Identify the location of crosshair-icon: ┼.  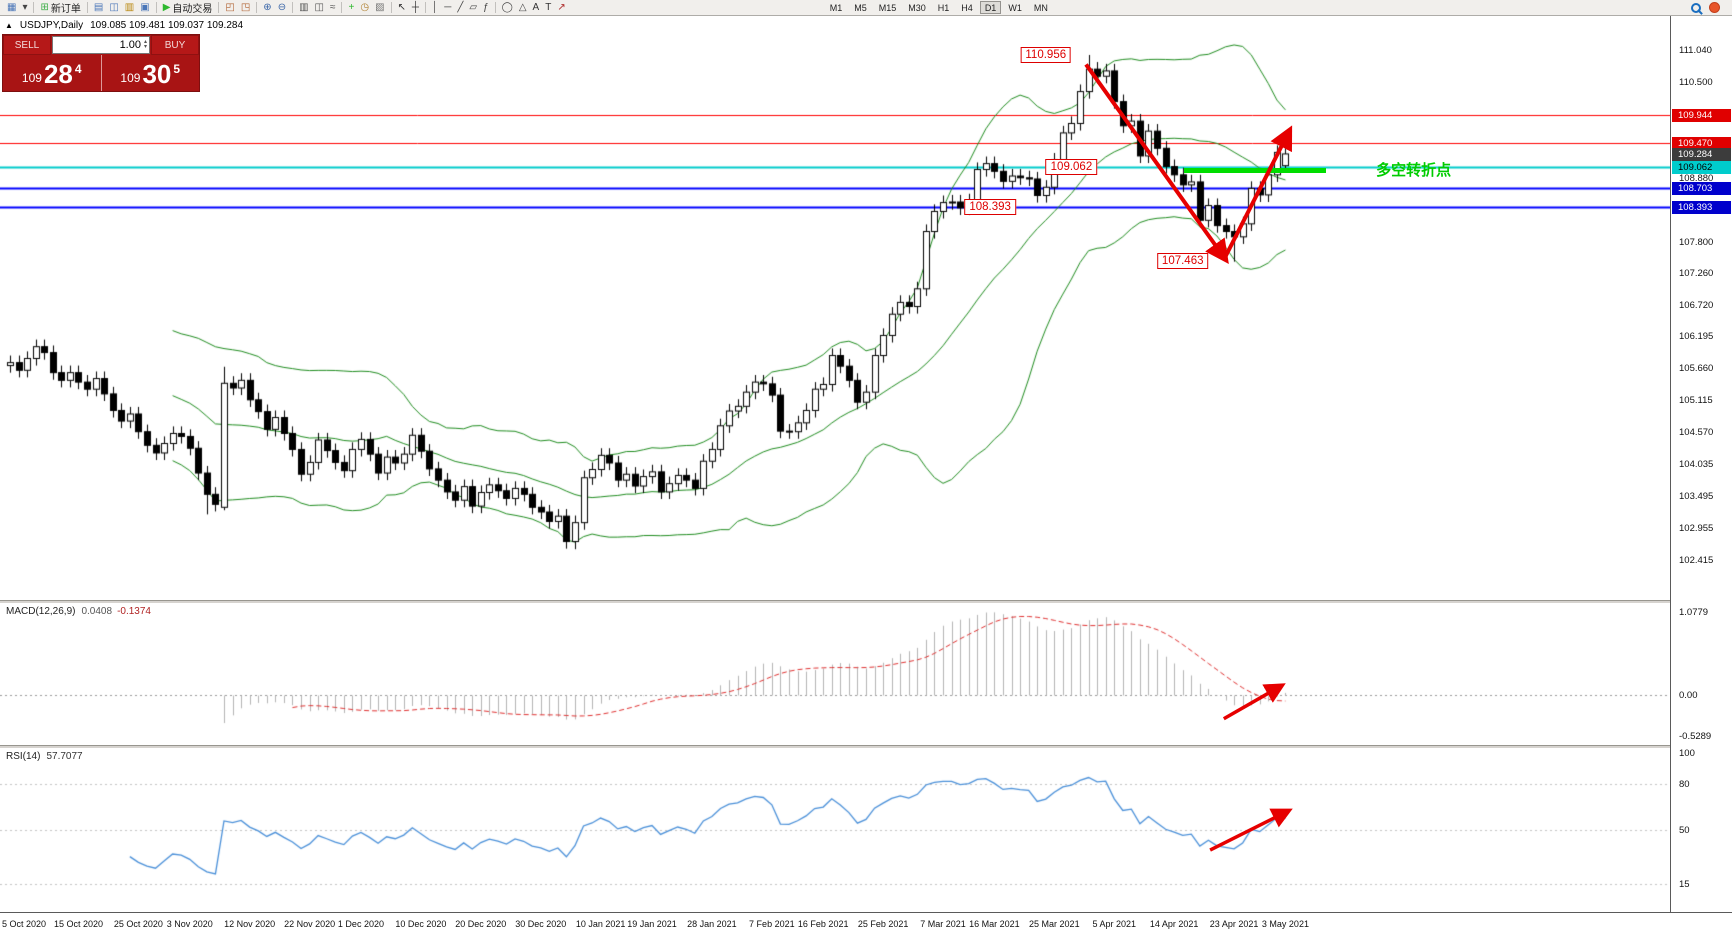
(415, 7).